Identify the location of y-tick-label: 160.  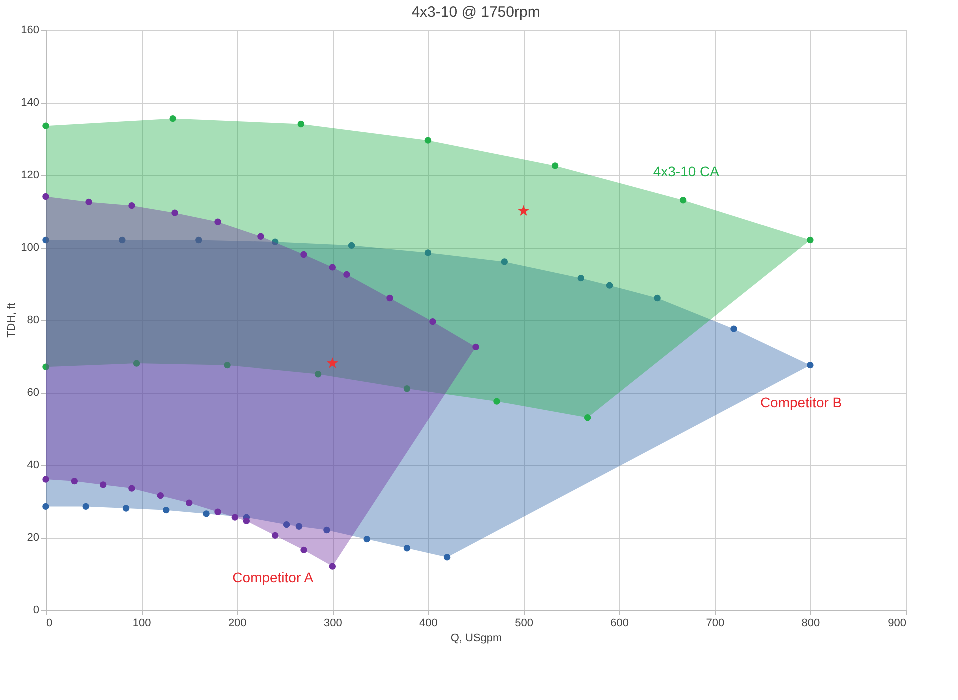
(30, 30).